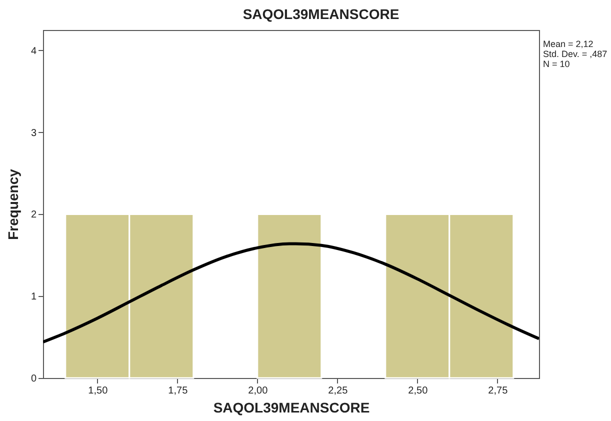 The image size is (611, 421). Describe the element at coordinates (556, 64) in the screenshot. I see `text: N = 10` at that location.